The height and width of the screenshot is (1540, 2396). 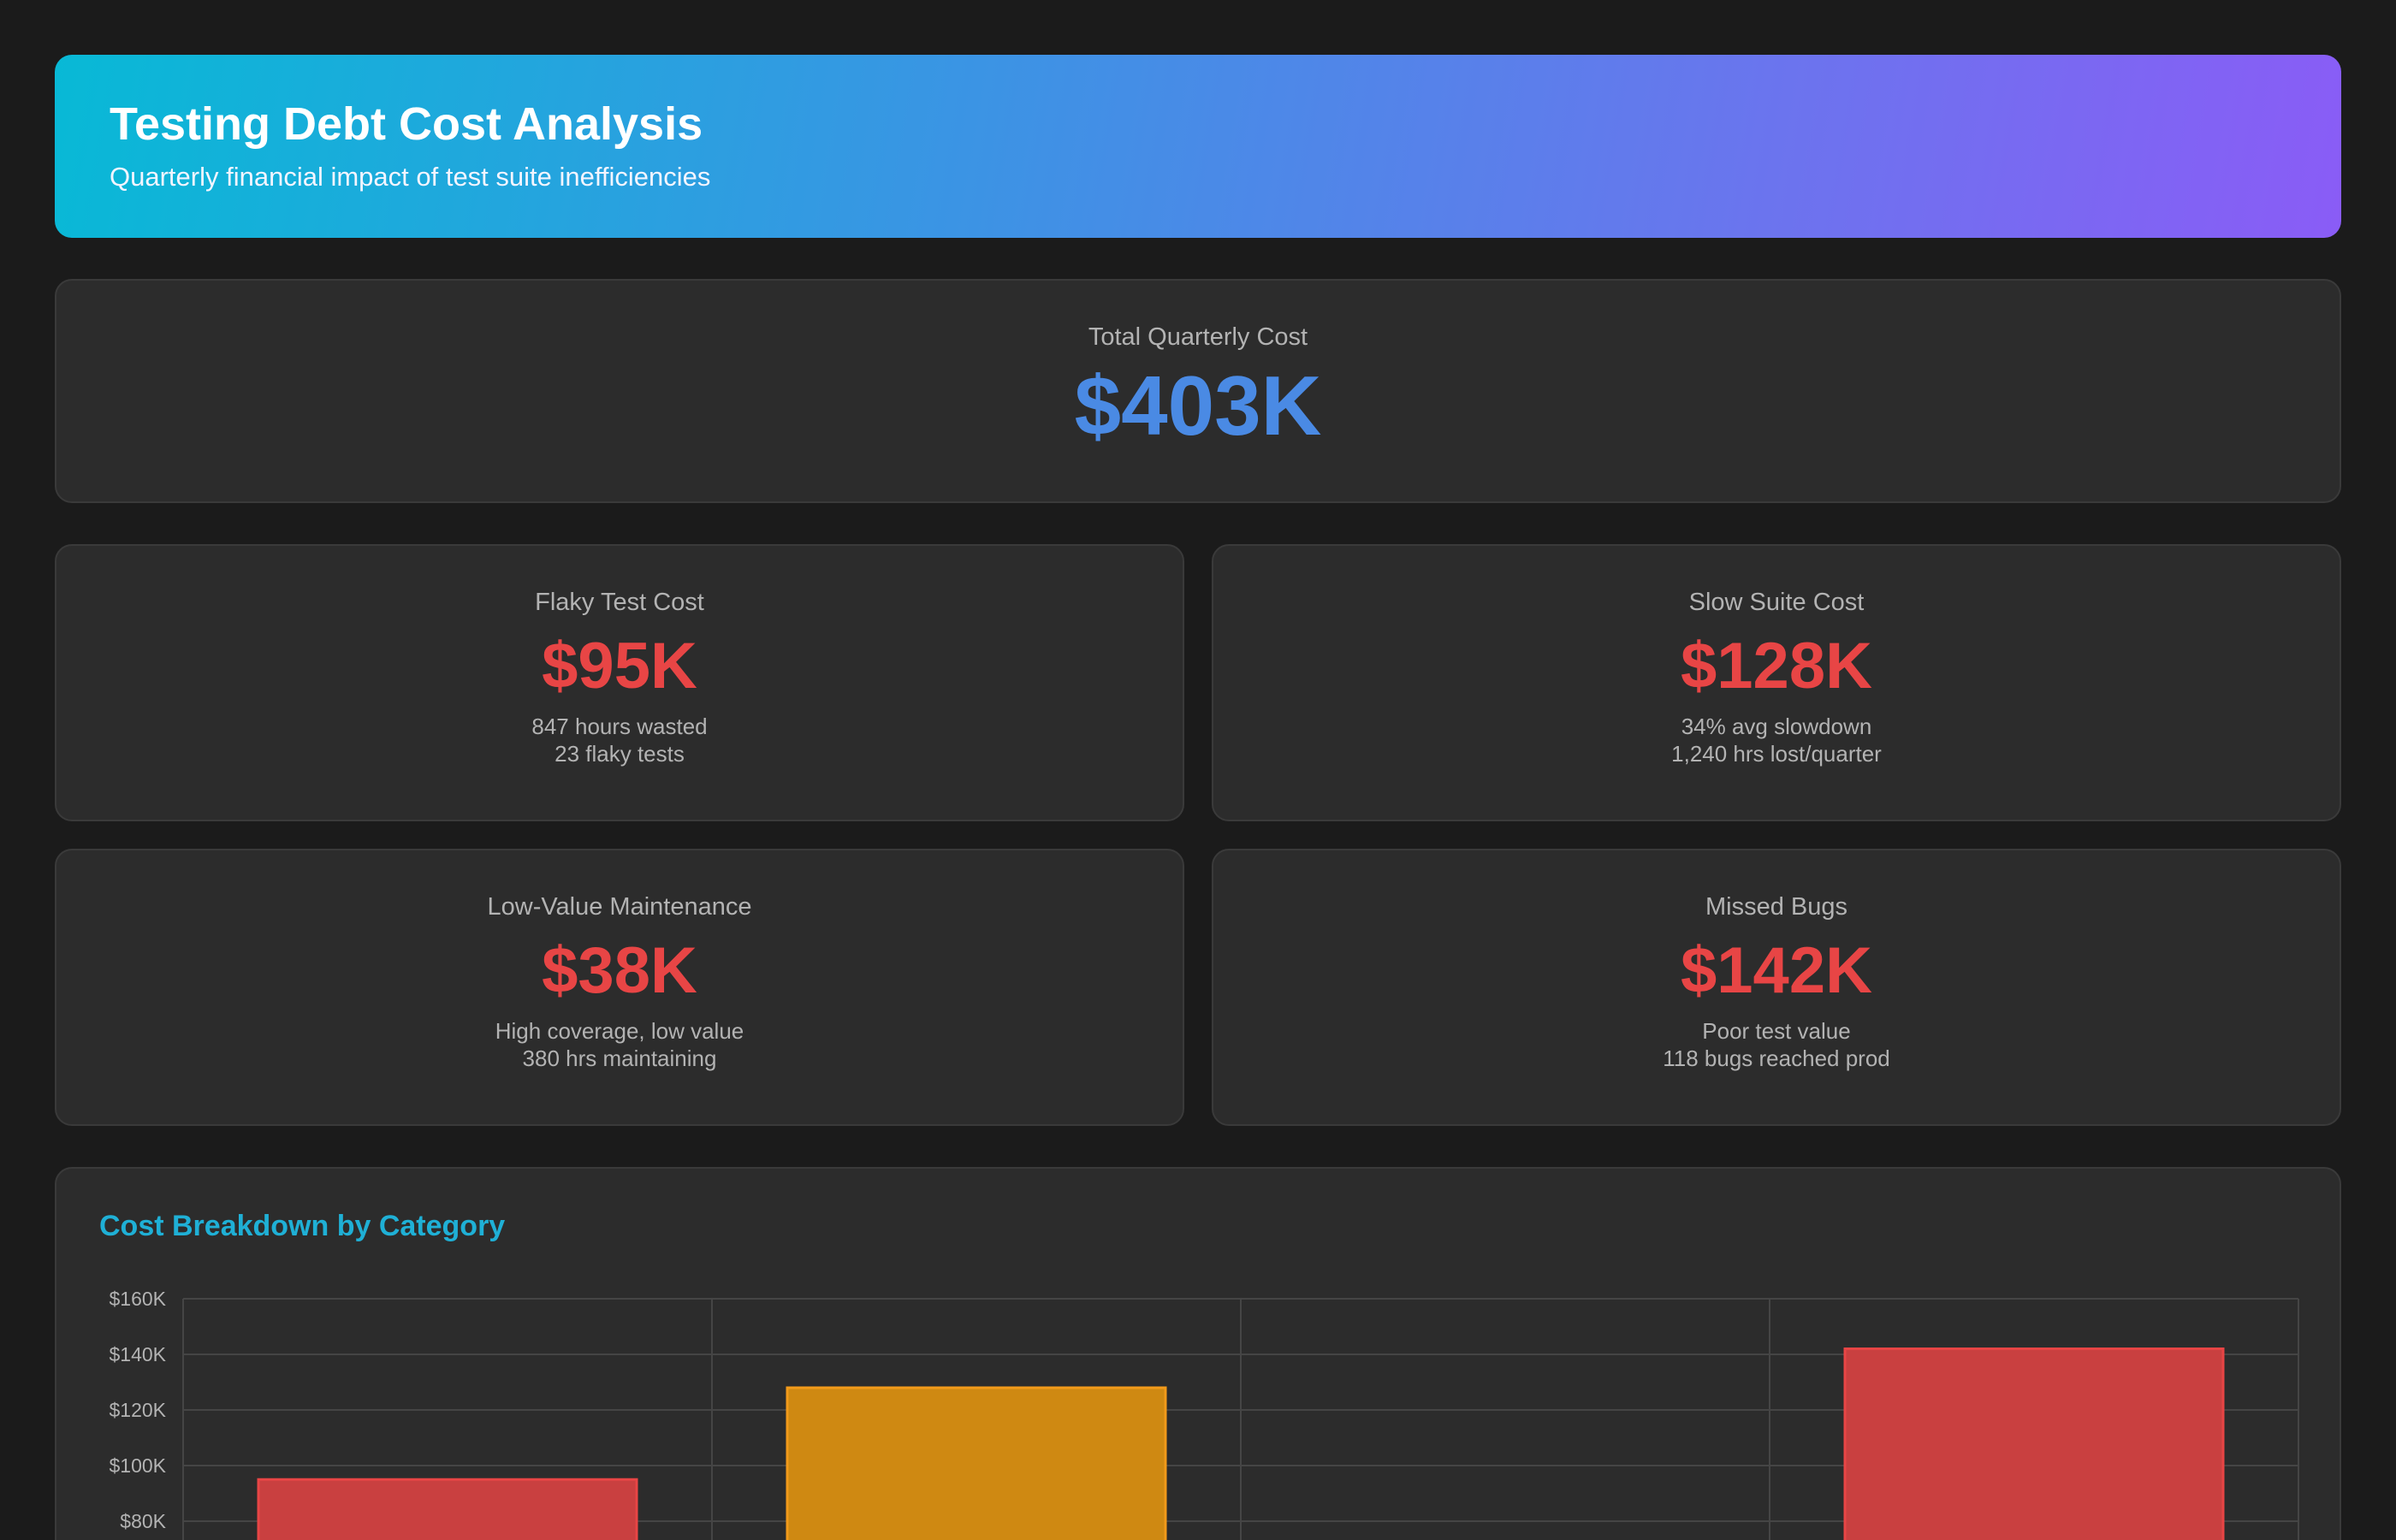 What do you see at coordinates (448, 1509) in the screenshot?
I see `bar-flaky-test-cost` at bounding box center [448, 1509].